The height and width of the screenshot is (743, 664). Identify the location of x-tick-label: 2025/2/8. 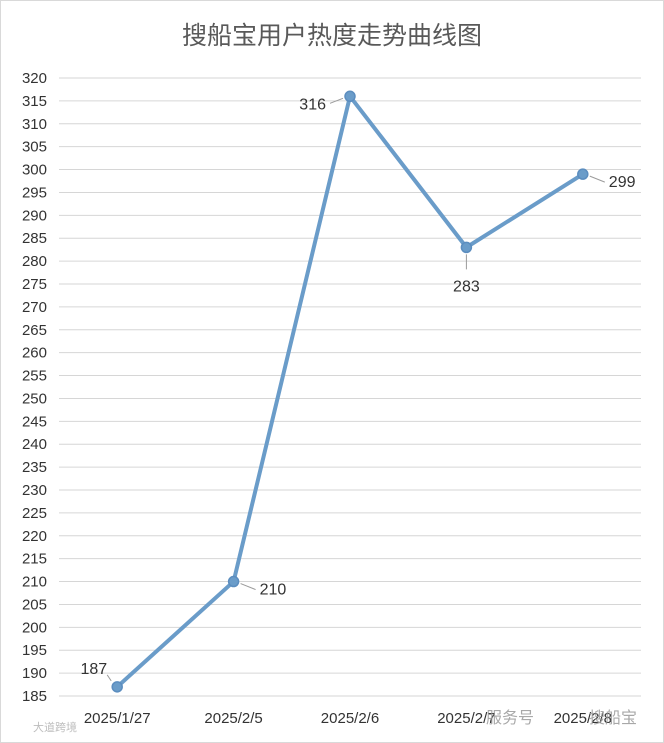
(583, 718).